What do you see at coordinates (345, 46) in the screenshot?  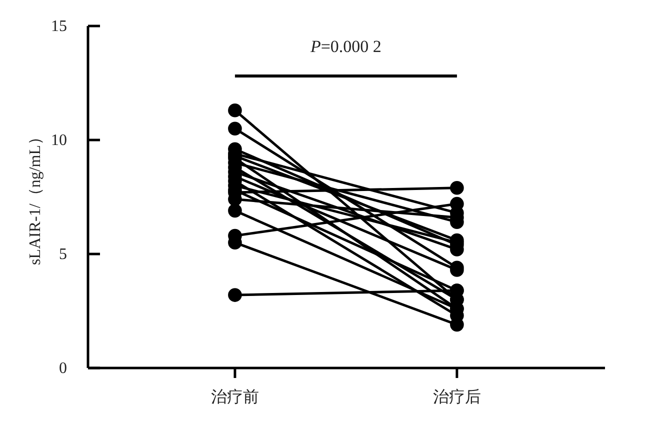 I see `annotation: P=0.000 2` at bounding box center [345, 46].